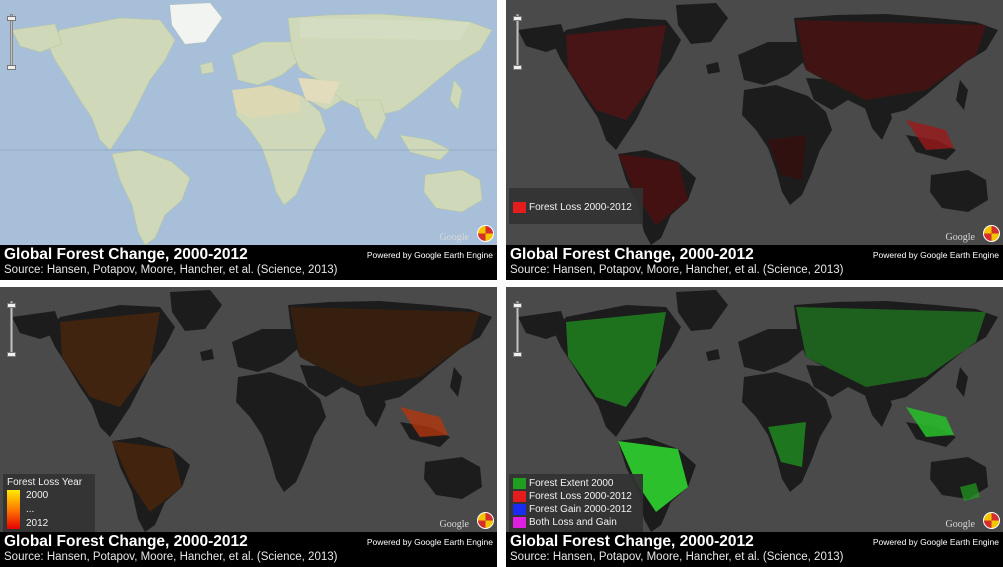 This screenshot has width=1003, height=567. I want to click on legend-item: Forest Extent 2000, so click(576, 483).